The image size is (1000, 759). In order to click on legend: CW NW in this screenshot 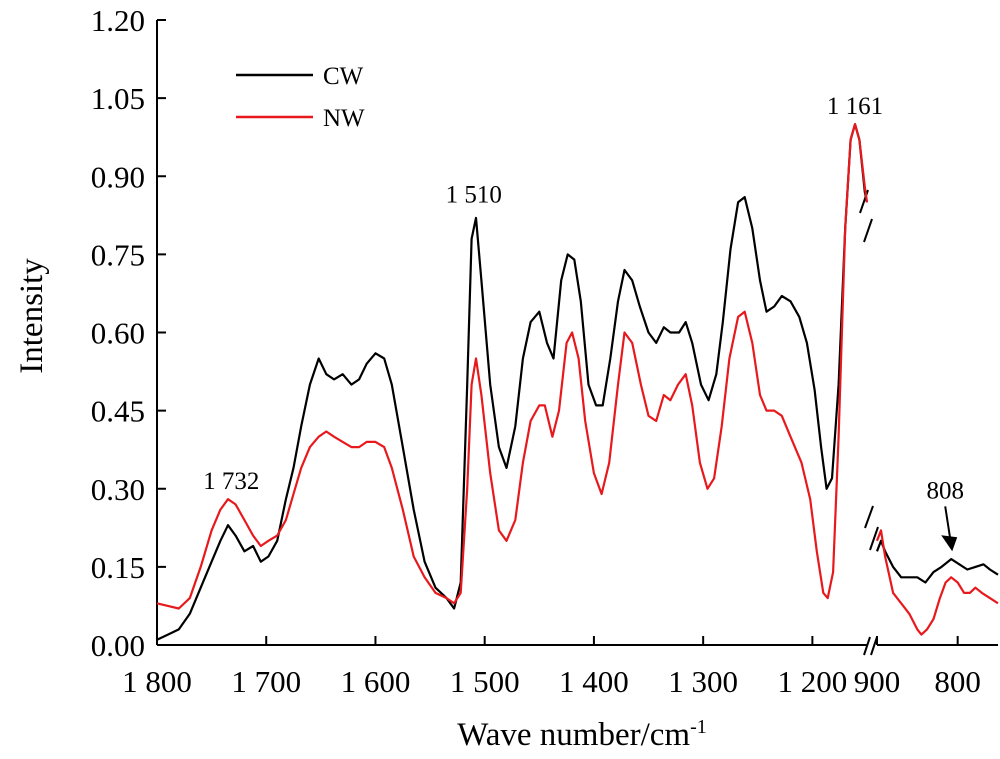, I will do `click(300, 97)`.